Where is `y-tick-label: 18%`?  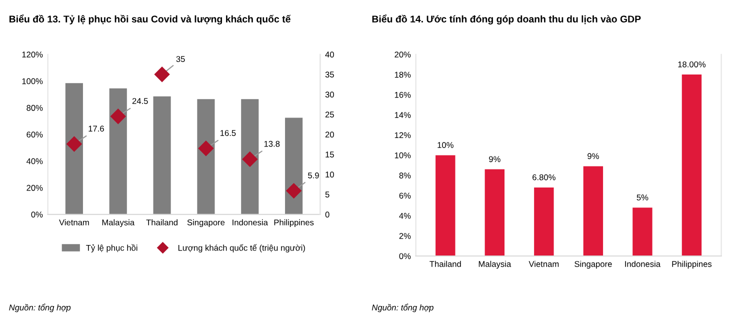
y-tick-label: 18% is located at coordinates (402, 75).